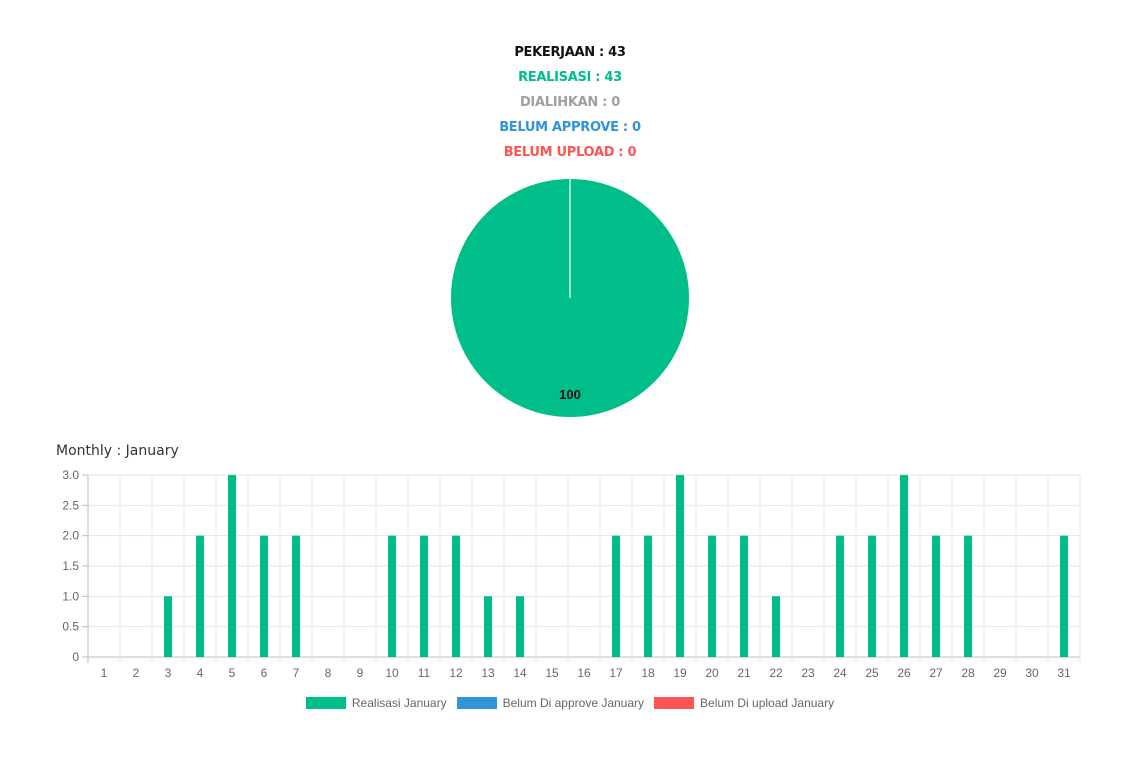 The image size is (1140, 763). I want to click on x-tick-label: 6, so click(264, 673).